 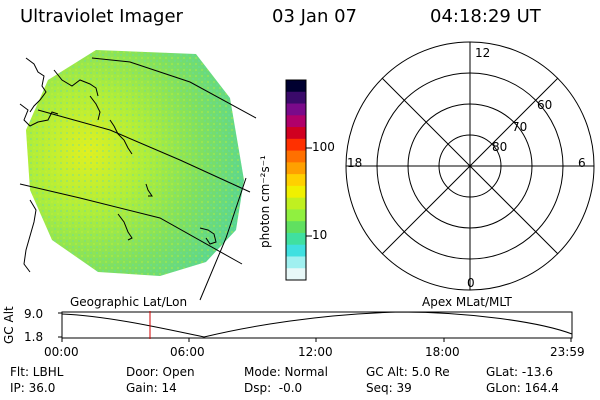 What do you see at coordinates (582, 163) in the screenshot?
I see `polar-label-6: 6` at bounding box center [582, 163].